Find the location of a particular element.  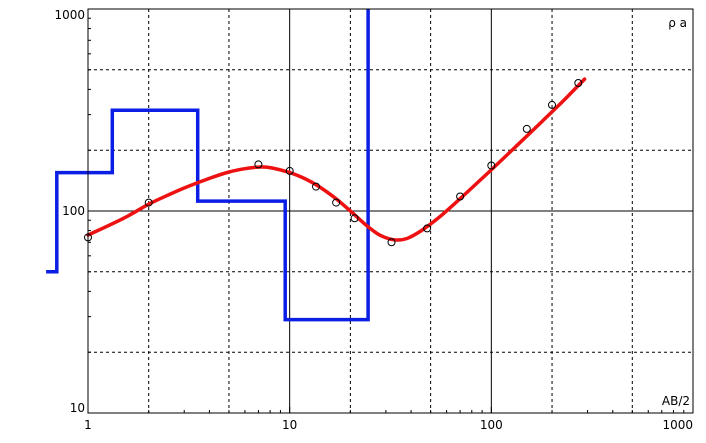

y-axis-label: ρ a is located at coordinates (677, 23).